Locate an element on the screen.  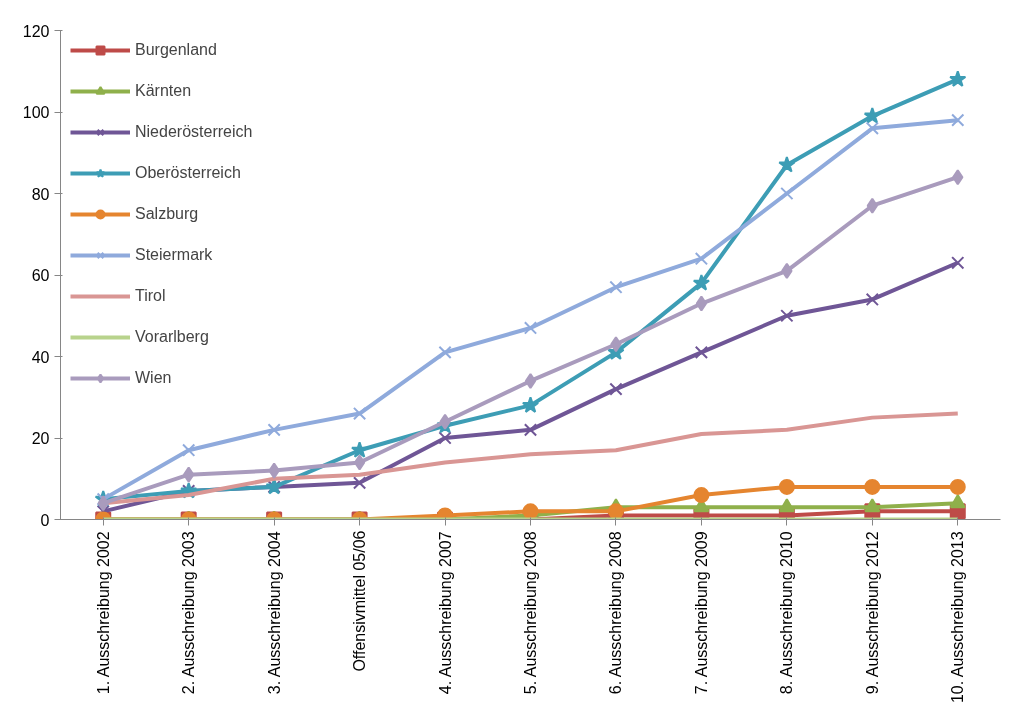
y-tick-label: 20 is located at coordinates (40, 438).